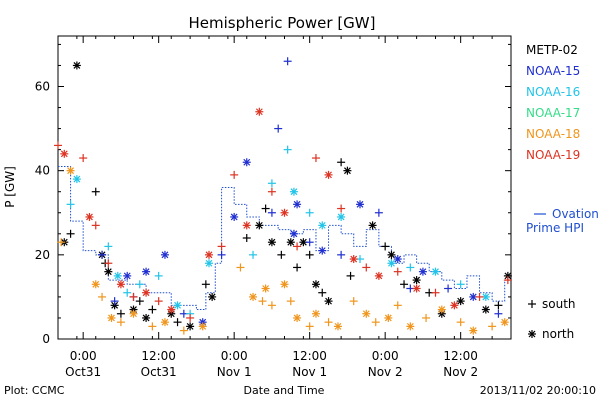 This screenshot has width=600, height=400. I want to click on legend-item-noaa-18: NOAA-18, so click(553, 134).